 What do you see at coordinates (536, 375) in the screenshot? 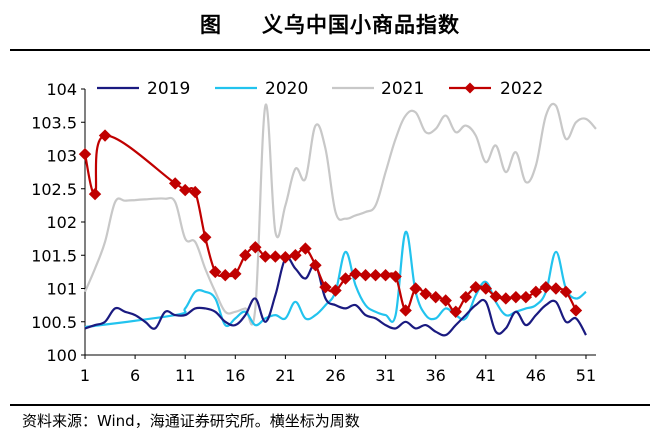
I see `x-tick-label: 46` at bounding box center [536, 375].